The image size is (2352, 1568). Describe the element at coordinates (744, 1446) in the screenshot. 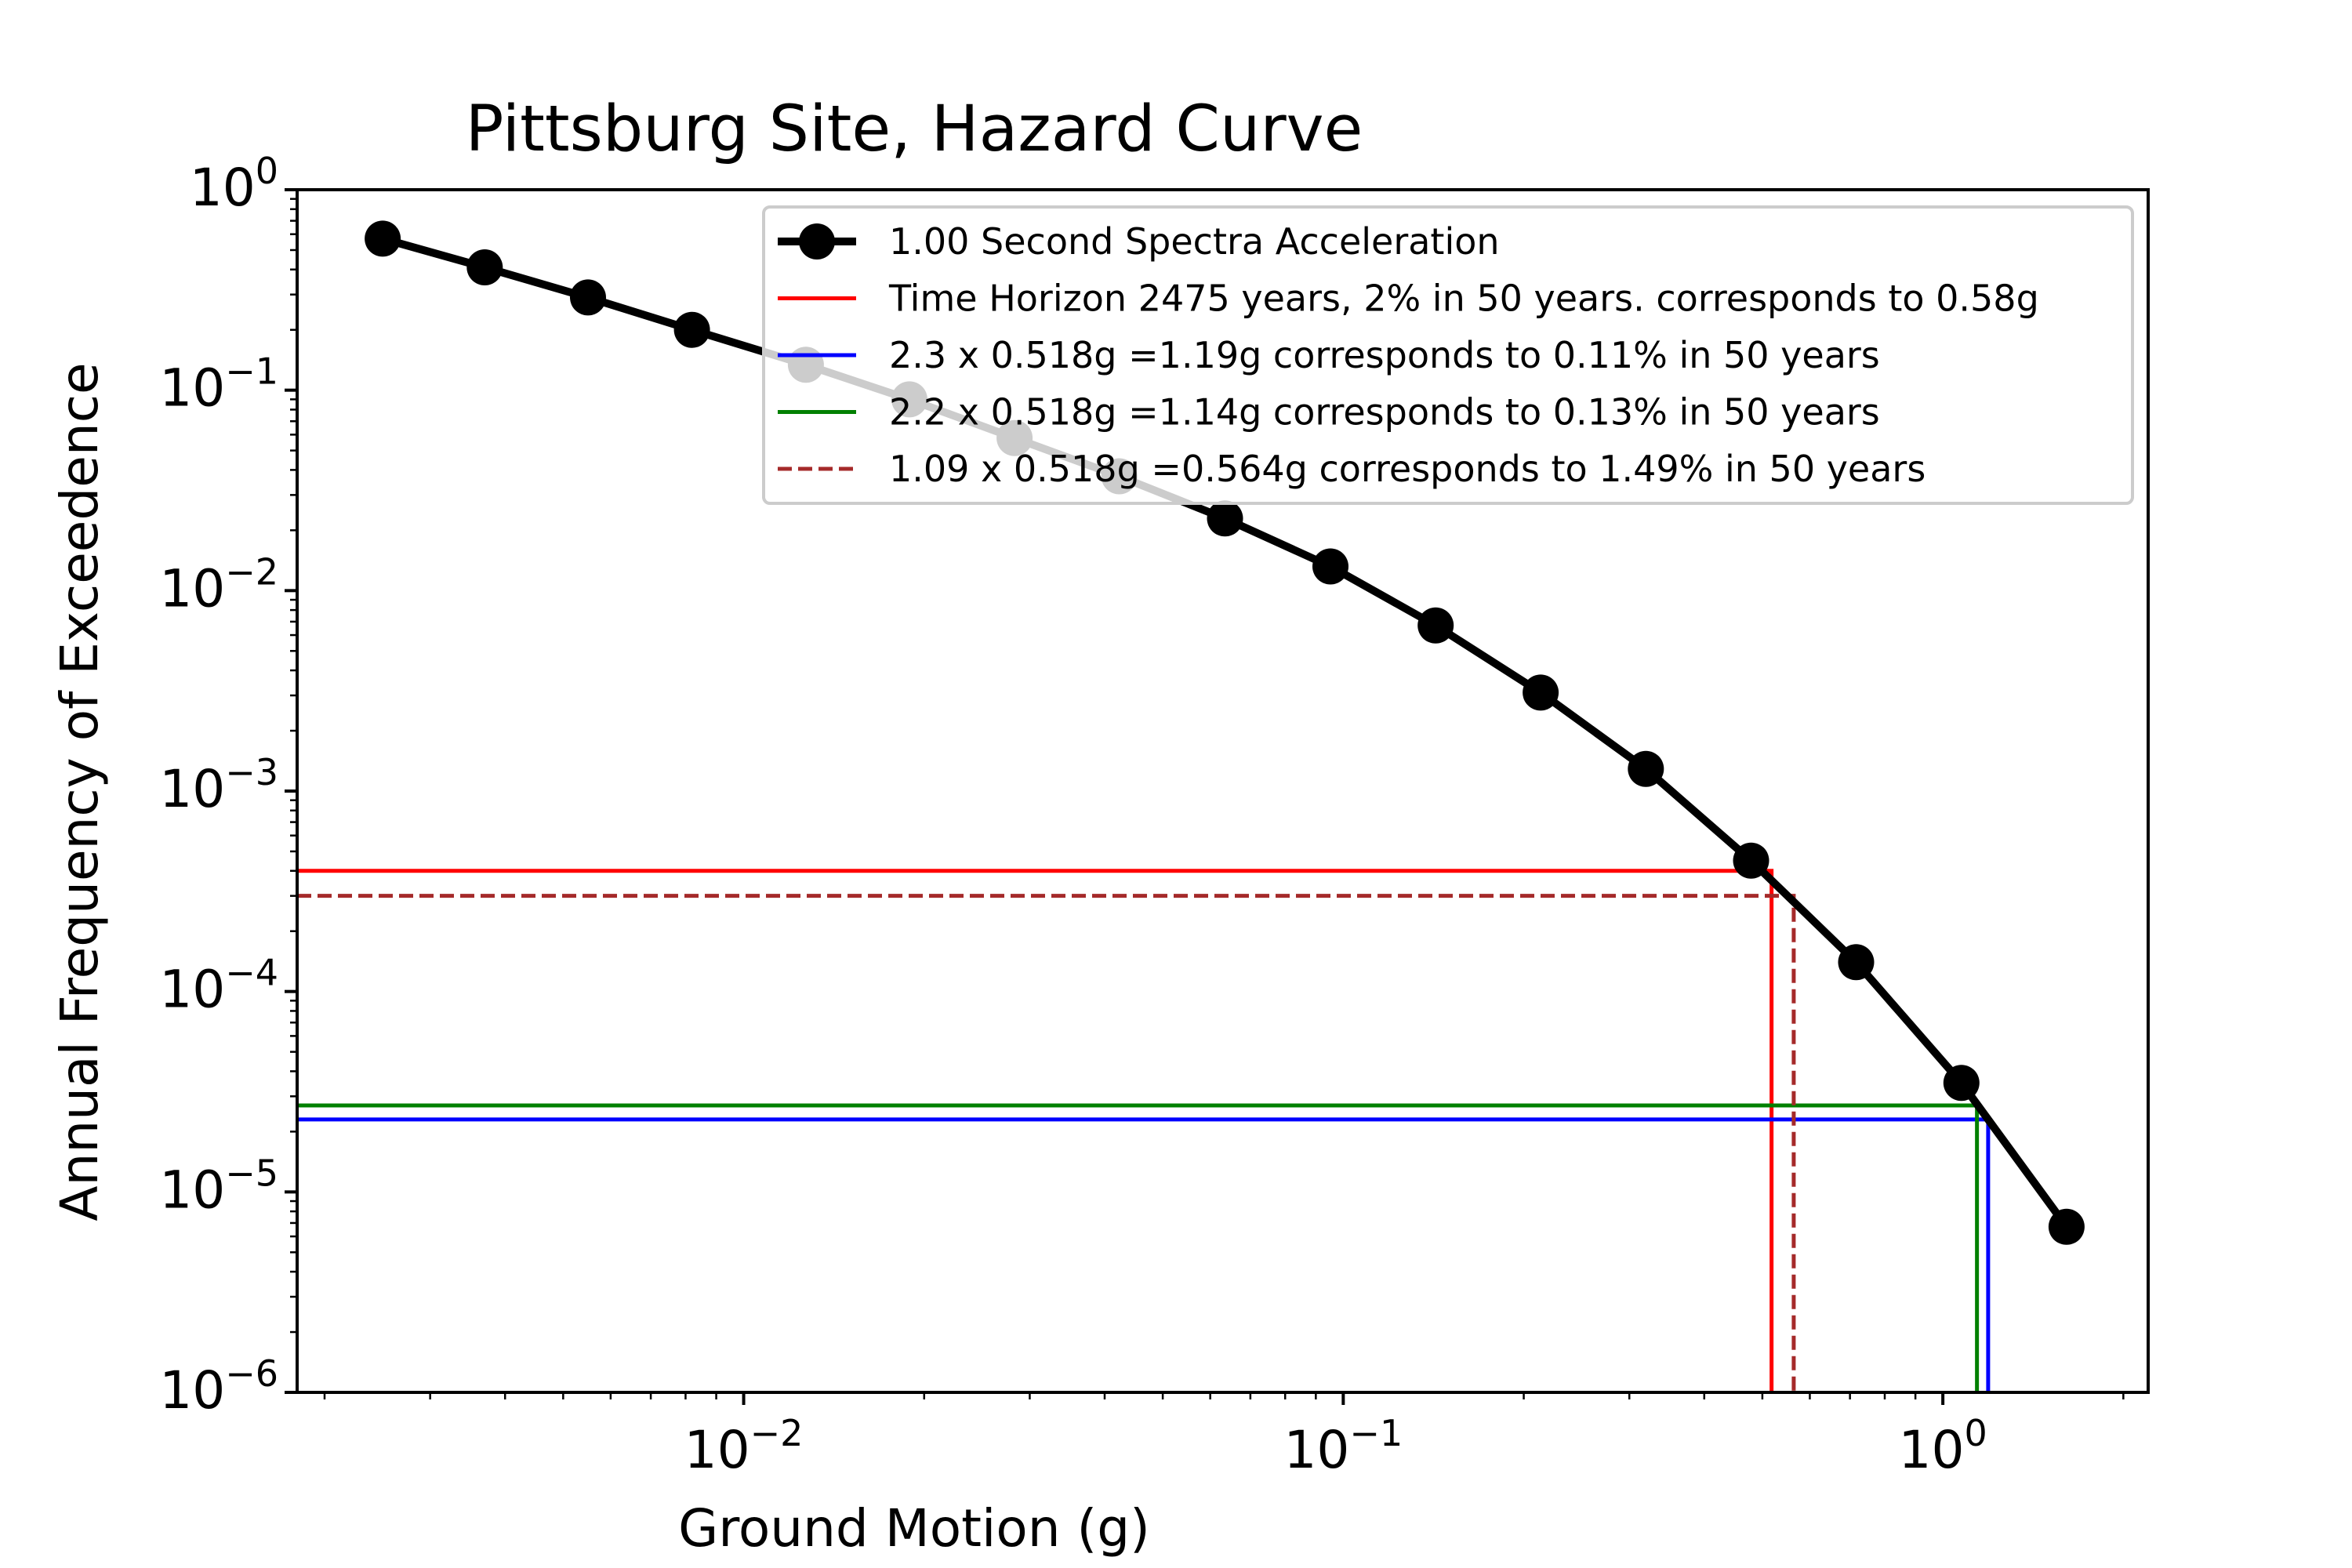

I see `x-tick-label: 10⁻²` at that location.